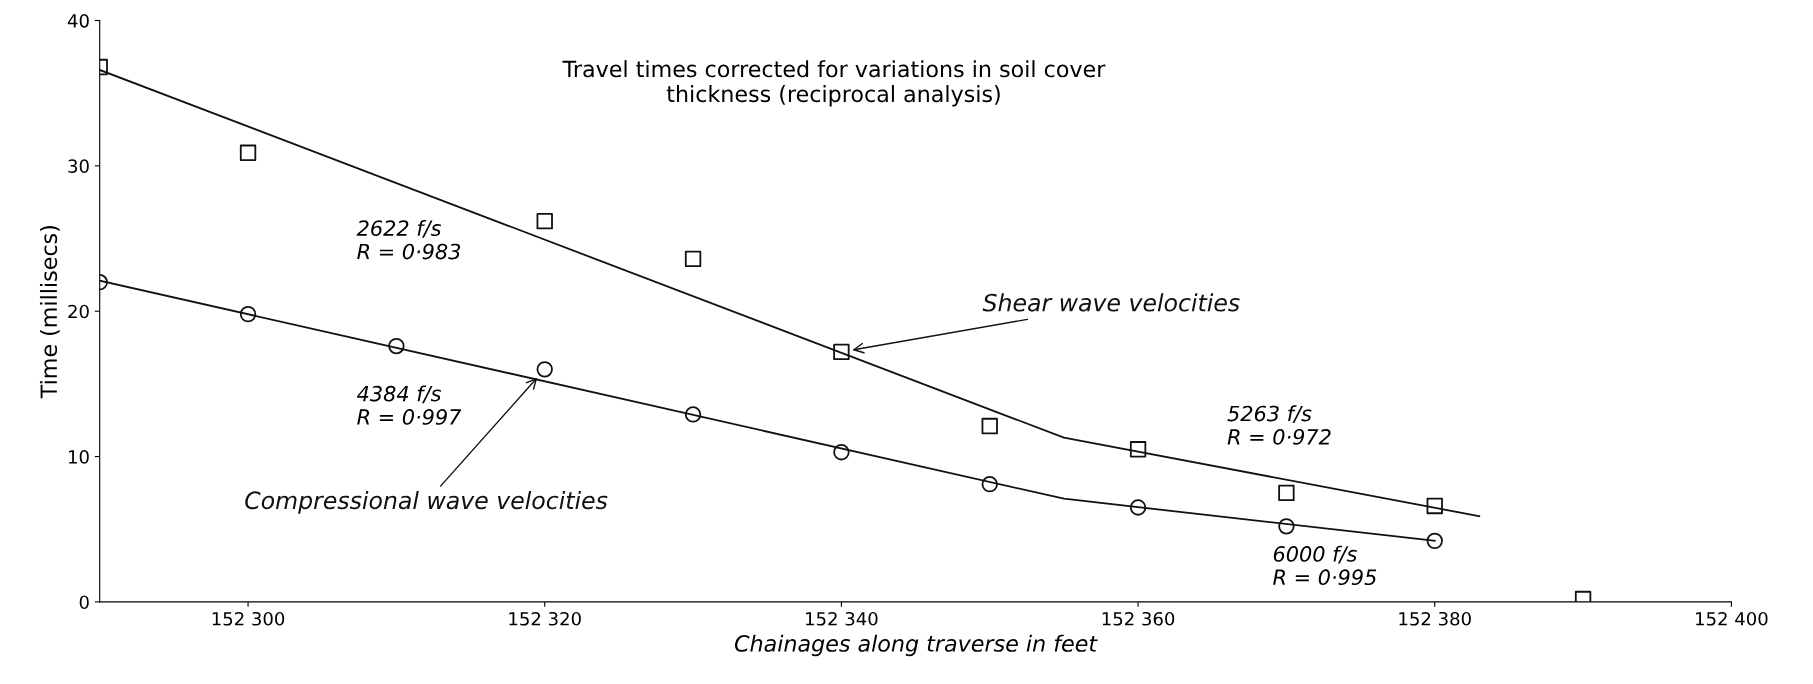 The height and width of the screenshot is (684, 1813). I want to click on y-tick-label: 40, so click(78, 20).